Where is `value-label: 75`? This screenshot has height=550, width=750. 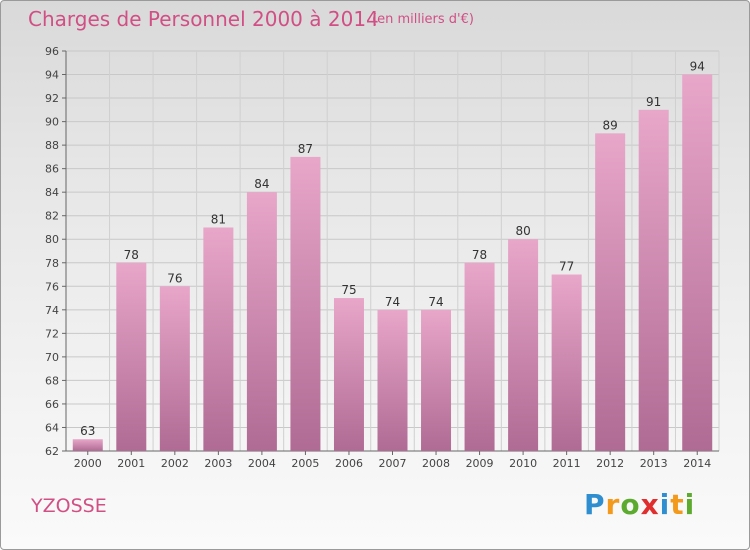
value-label: 75 is located at coordinates (348, 290).